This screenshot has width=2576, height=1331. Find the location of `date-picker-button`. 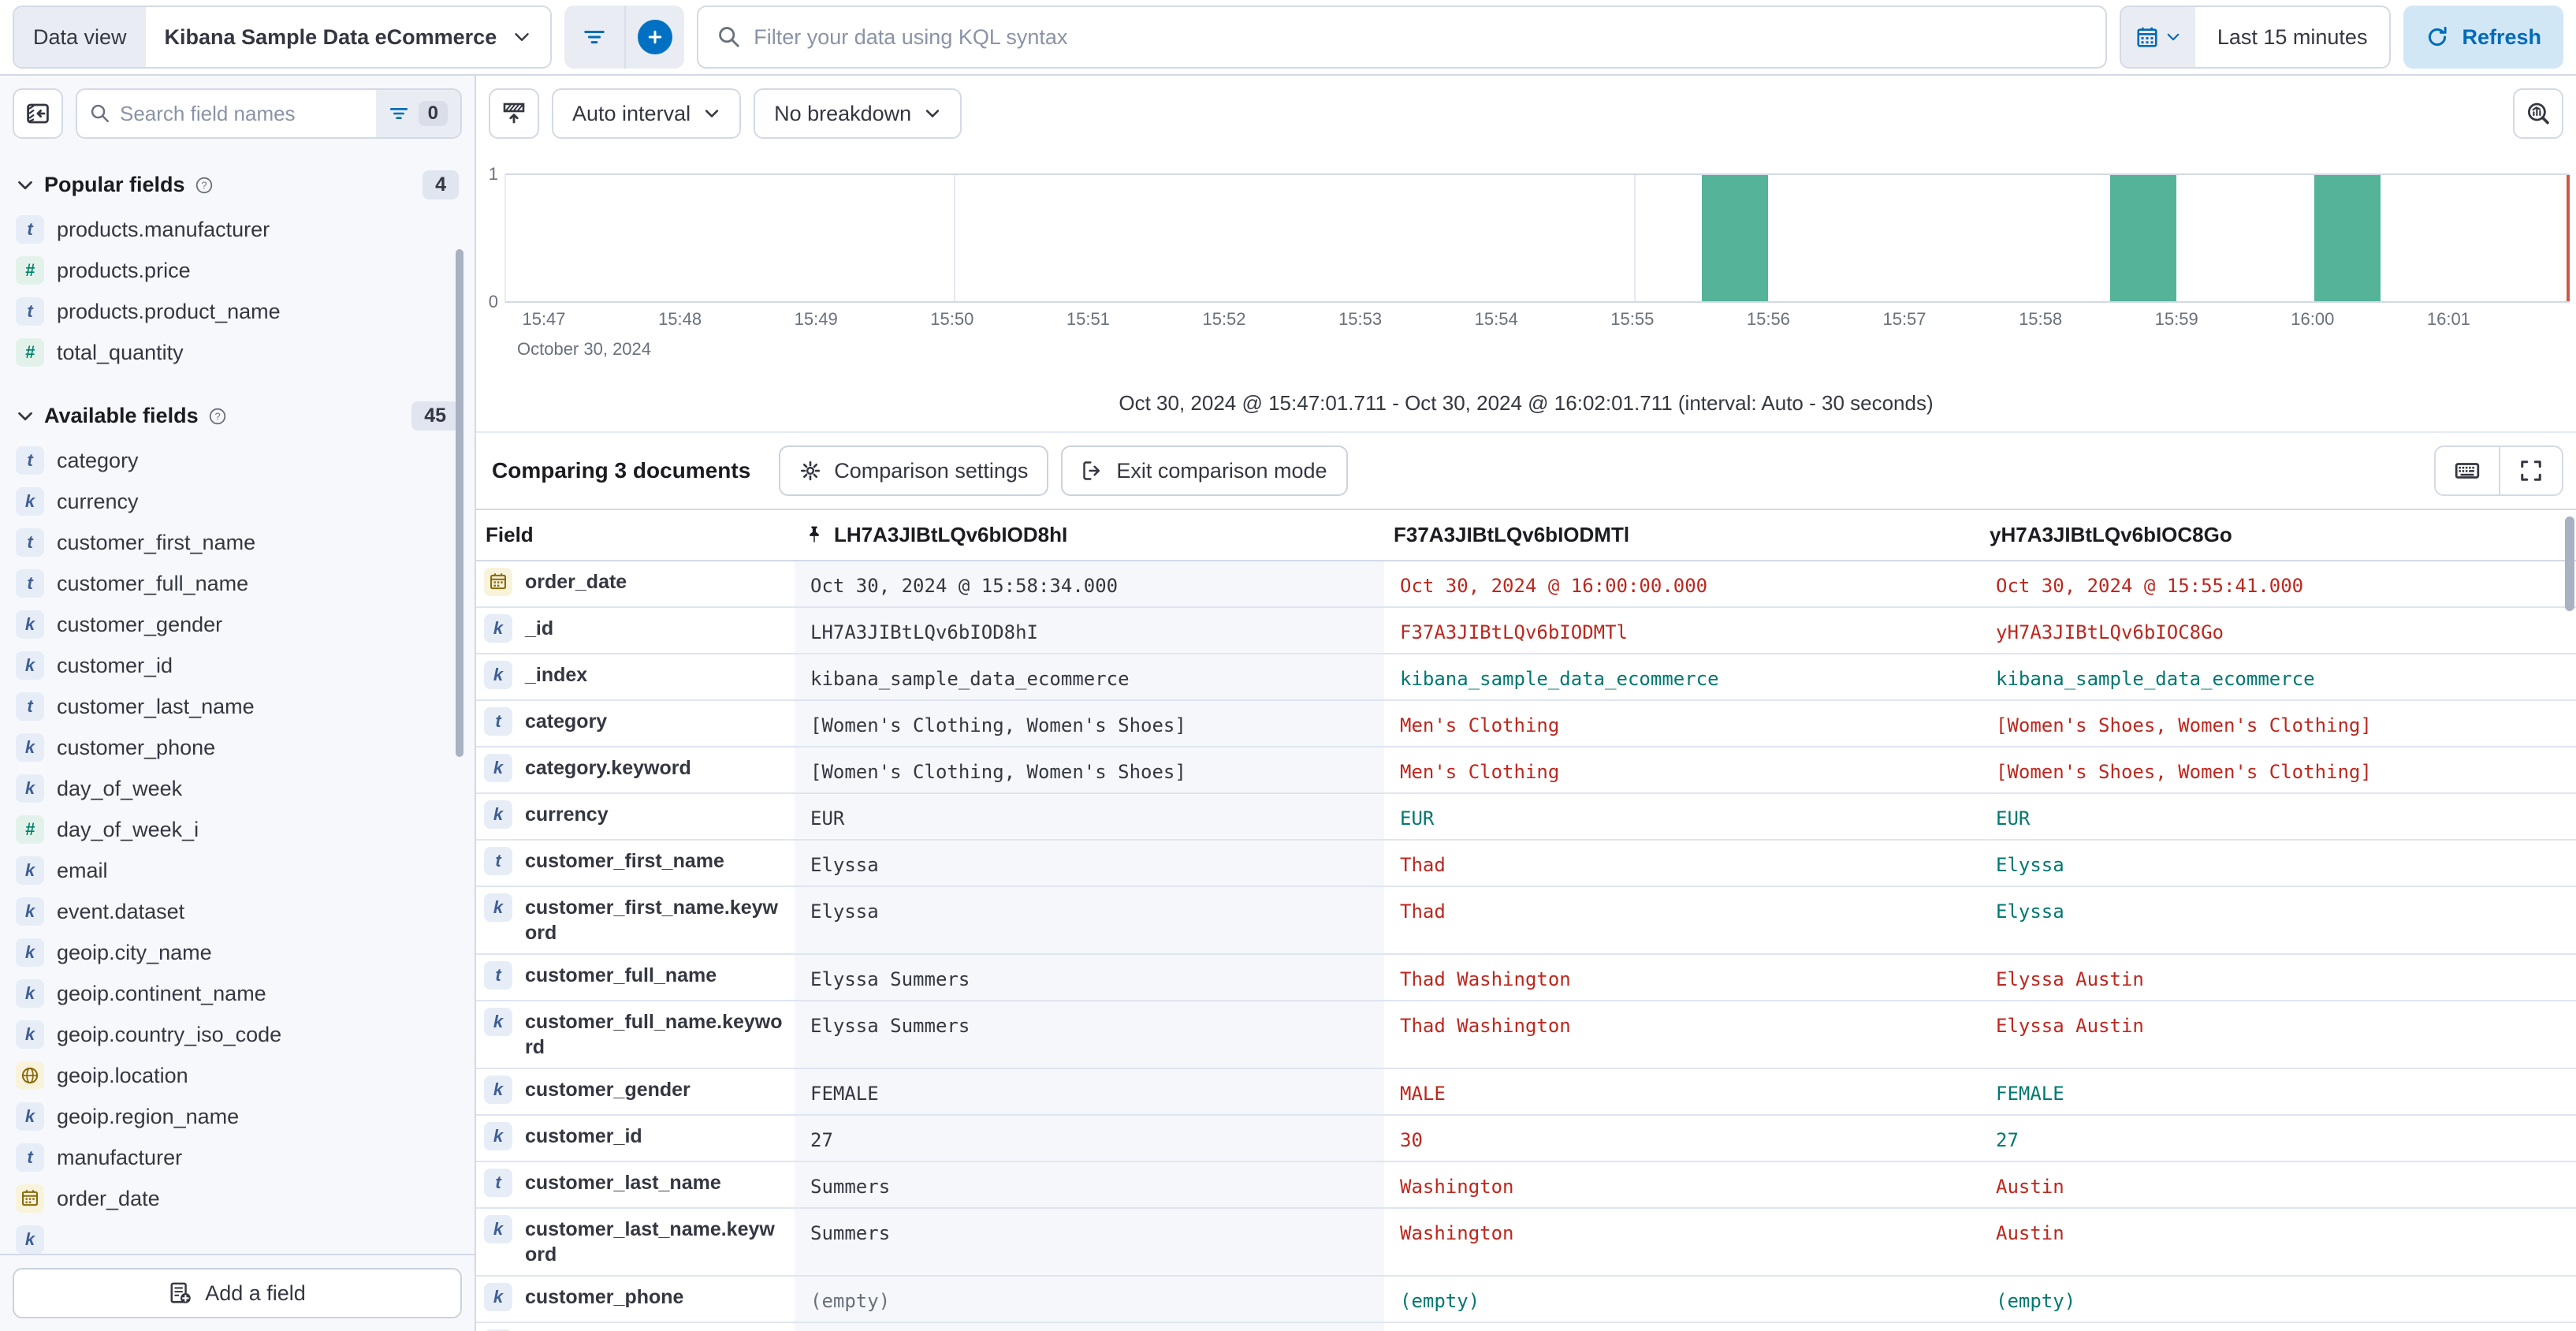

date-picker-button is located at coordinates (2157, 37).